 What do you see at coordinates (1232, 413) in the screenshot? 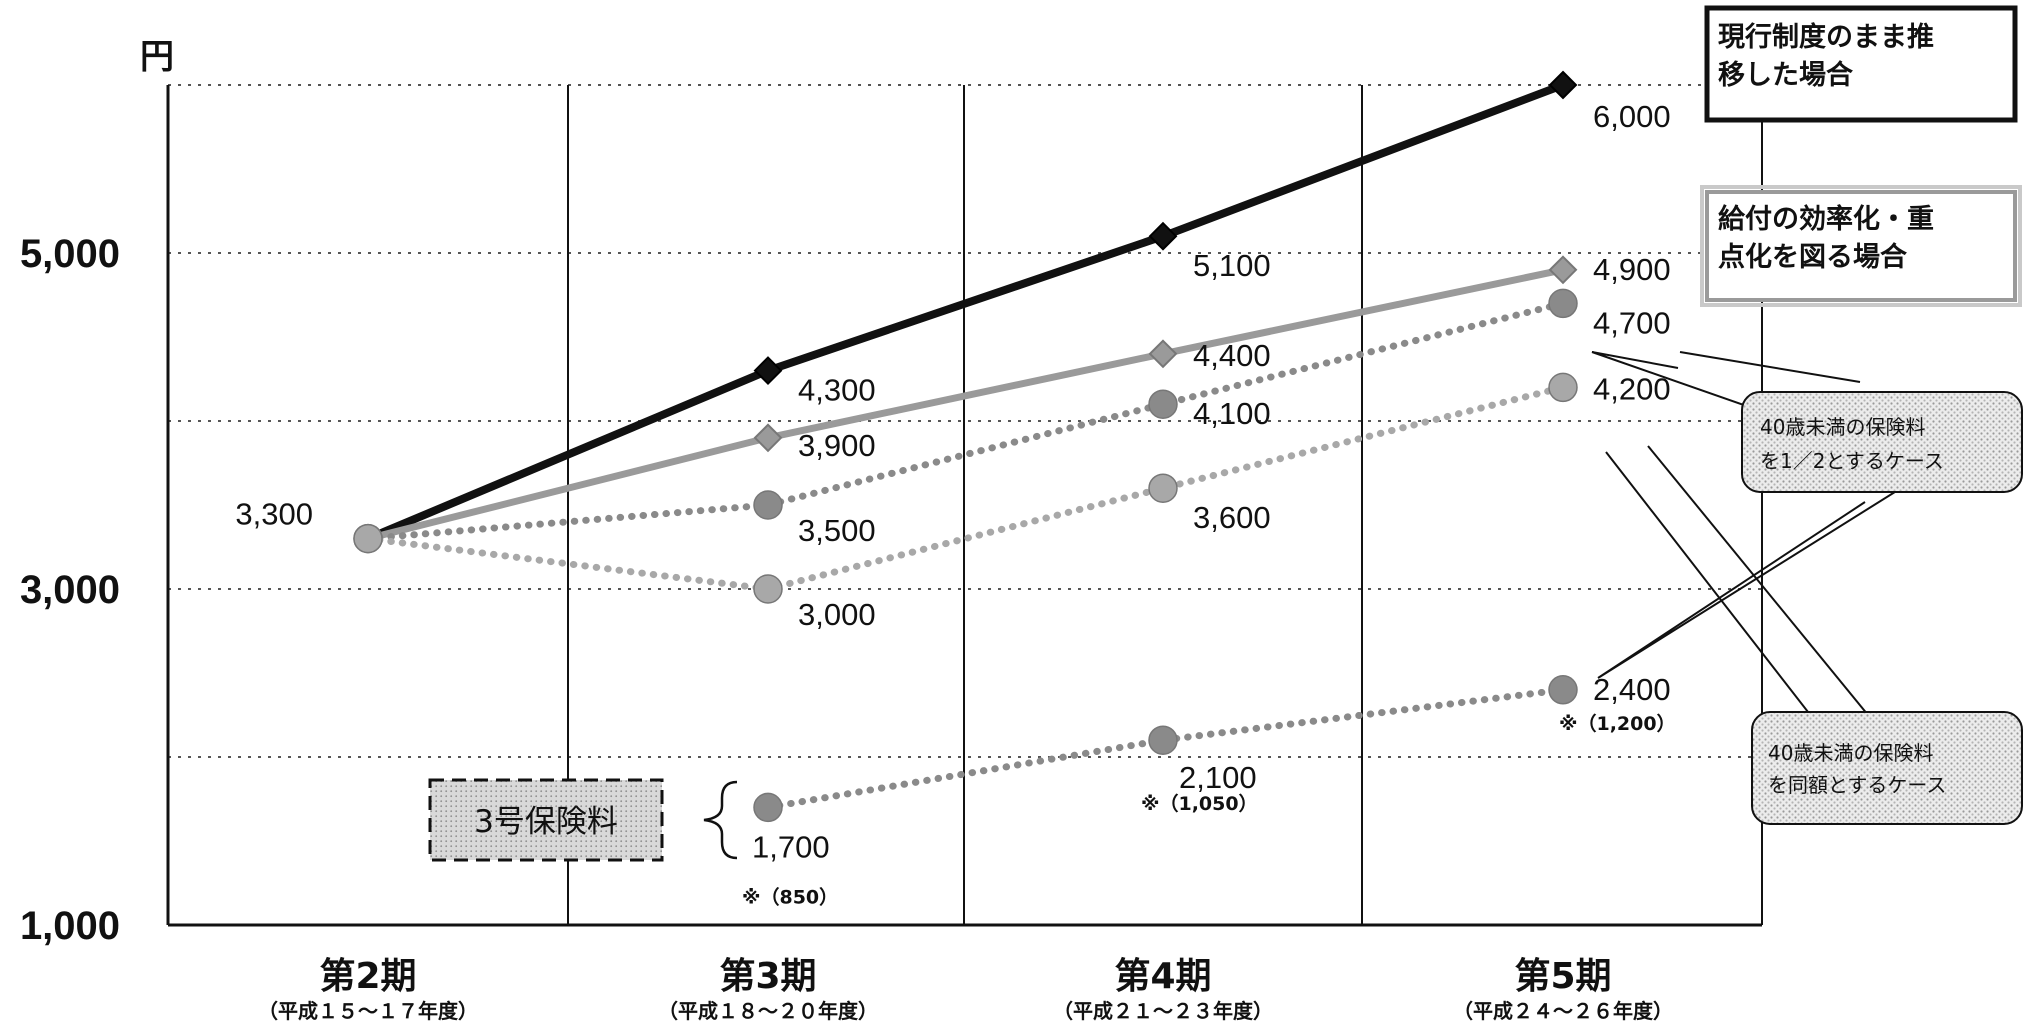
I see `data-label: 4,100` at bounding box center [1232, 413].